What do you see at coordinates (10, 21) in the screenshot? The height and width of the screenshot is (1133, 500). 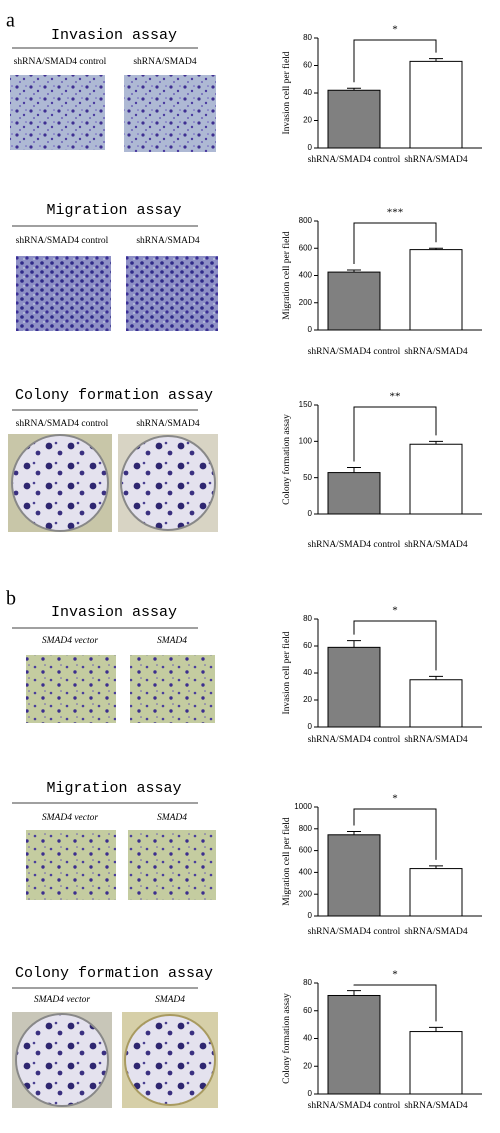 I see `panel-label: a` at bounding box center [10, 21].